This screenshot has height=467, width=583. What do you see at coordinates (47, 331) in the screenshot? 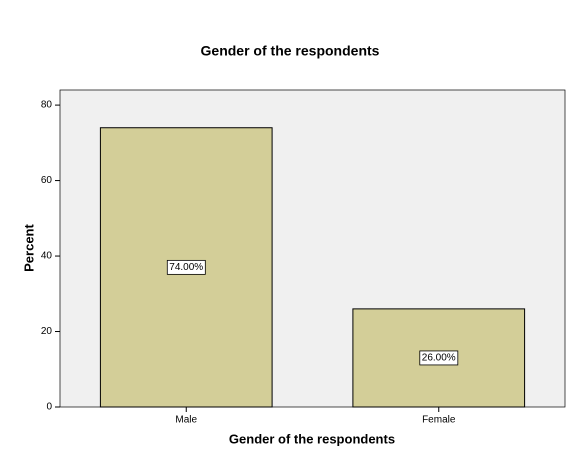
I see `y-tick-label: 20` at bounding box center [47, 331].